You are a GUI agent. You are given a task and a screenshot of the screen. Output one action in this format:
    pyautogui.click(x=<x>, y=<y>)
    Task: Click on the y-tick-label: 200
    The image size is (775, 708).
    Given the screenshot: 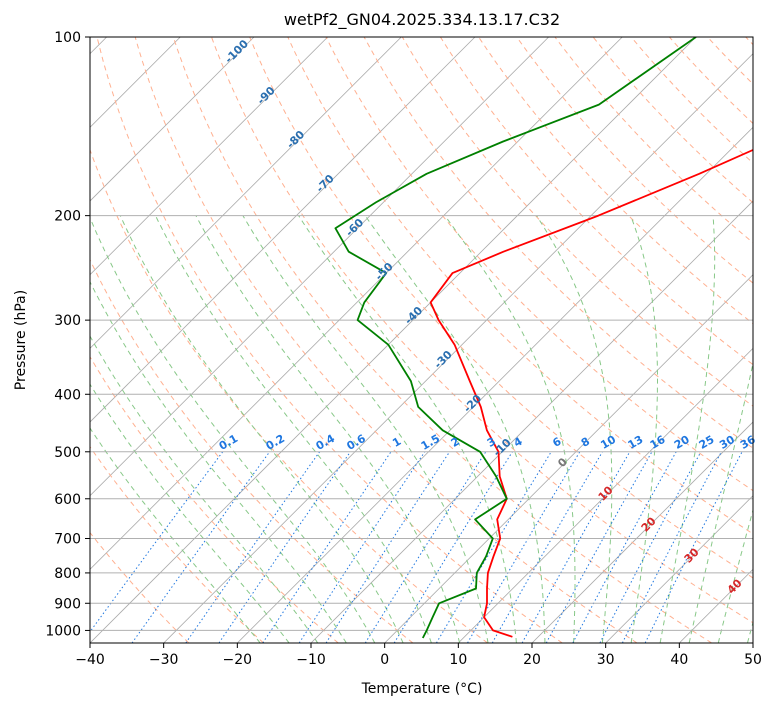 What is the action you would take?
    pyautogui.click(x=67, y=217)
    